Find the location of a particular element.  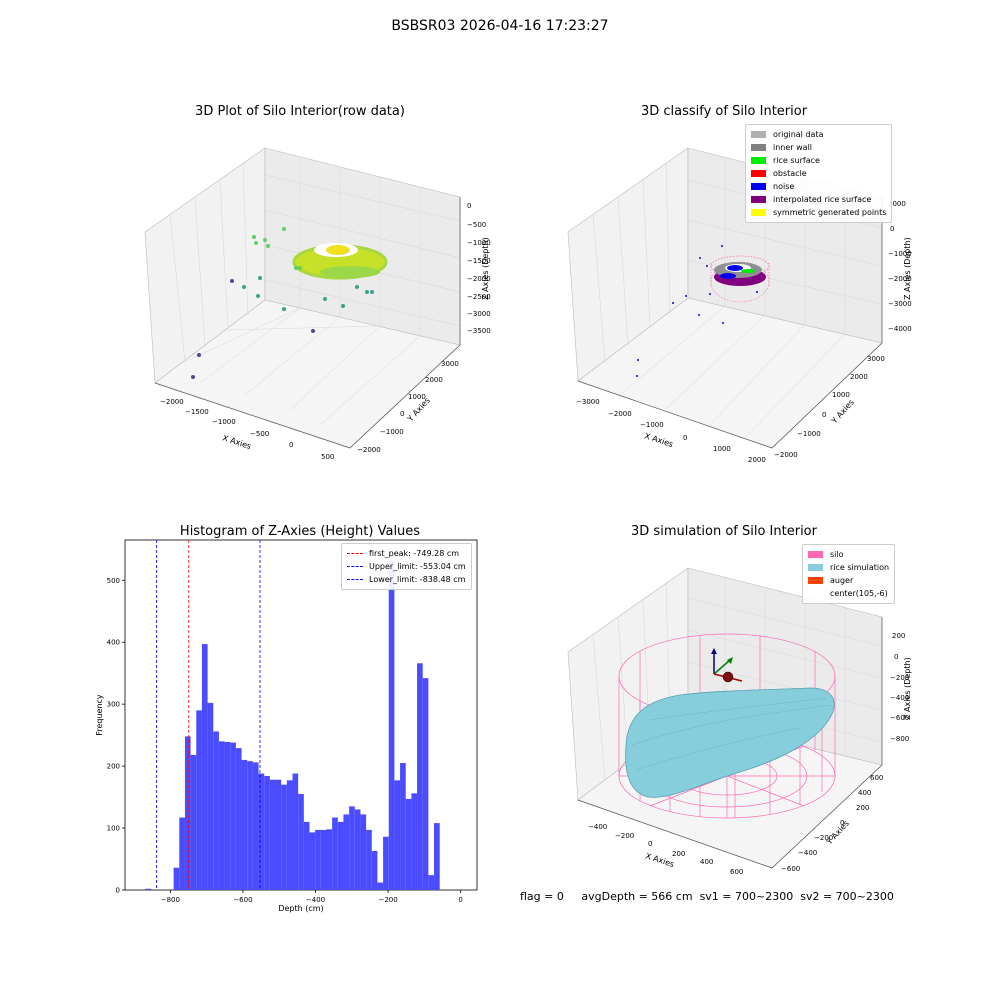

p4-xtick: 400 is located at coordinates (706, 862).